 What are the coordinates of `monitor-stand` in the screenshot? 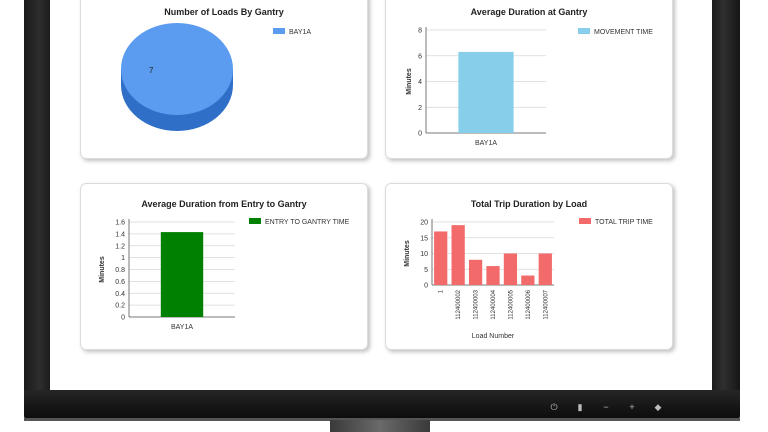 It's located at (380, 426).